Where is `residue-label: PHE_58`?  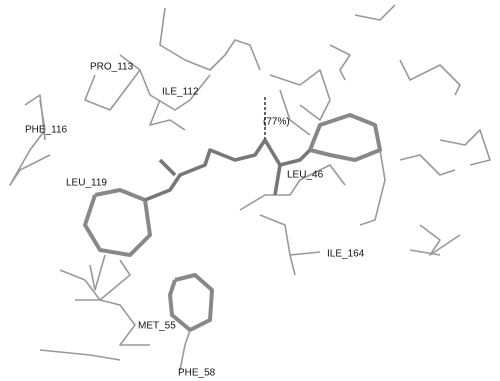 residue-label: PHE_58 is located at coordinates (197, 373).